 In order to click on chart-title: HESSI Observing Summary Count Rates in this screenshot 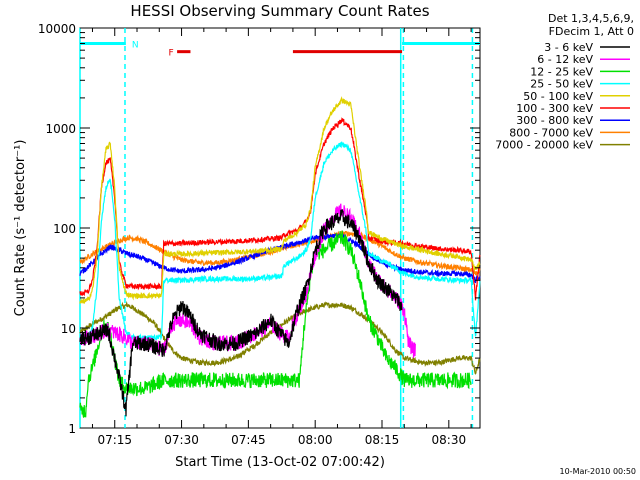, I will do `click(279, 11)`.